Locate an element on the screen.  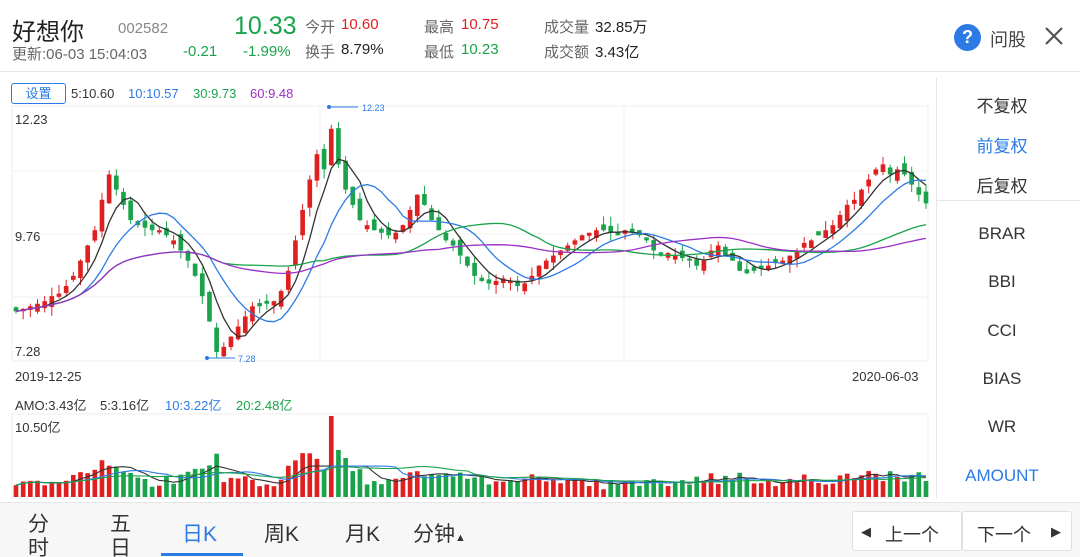
tab-minute: 分钟▲ is located at coordinates (439, 533).